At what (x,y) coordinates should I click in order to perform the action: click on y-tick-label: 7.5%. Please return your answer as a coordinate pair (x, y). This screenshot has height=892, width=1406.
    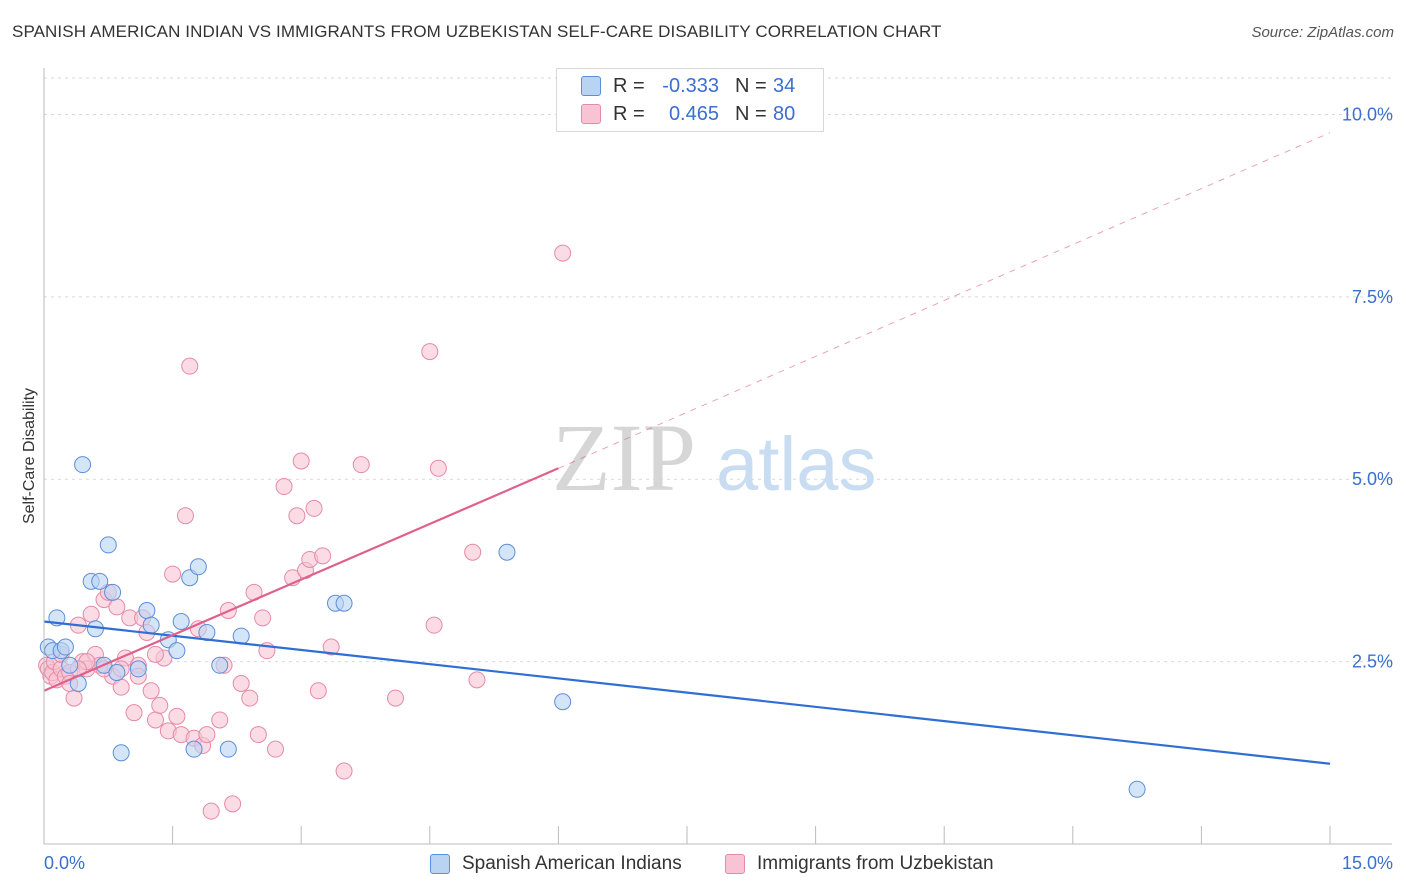
    Looking at the image, I should click on (1372, 297).